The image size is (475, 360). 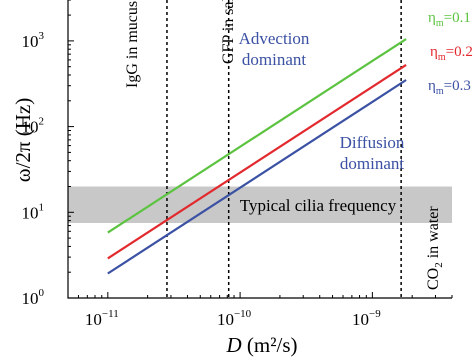 I want to click on x-tick-label-1: 10−11, so click(x=102, y=318).